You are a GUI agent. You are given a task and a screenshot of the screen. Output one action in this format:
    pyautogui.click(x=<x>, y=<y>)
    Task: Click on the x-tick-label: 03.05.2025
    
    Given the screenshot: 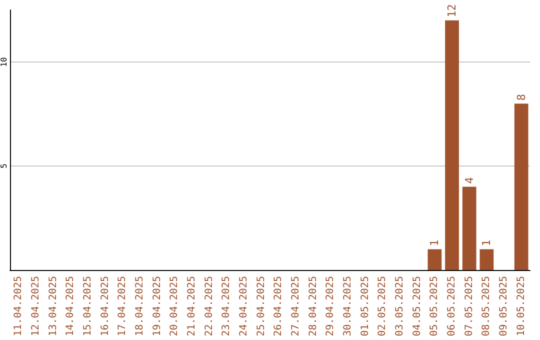 What is the action you would take?
    pyautogui.click(x=400, y=306)
    